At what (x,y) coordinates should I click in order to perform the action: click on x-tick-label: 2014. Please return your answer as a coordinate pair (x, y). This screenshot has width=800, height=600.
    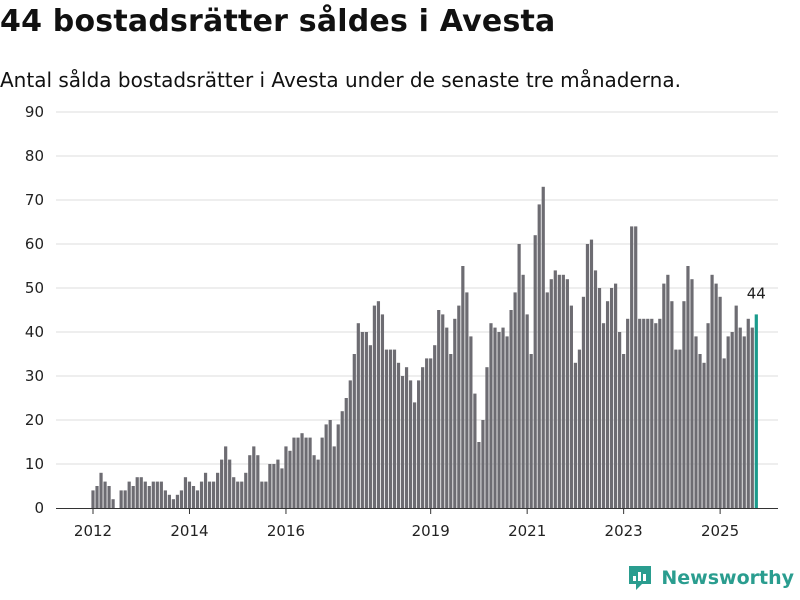
    Looking at the image, I should click on (189, 531).